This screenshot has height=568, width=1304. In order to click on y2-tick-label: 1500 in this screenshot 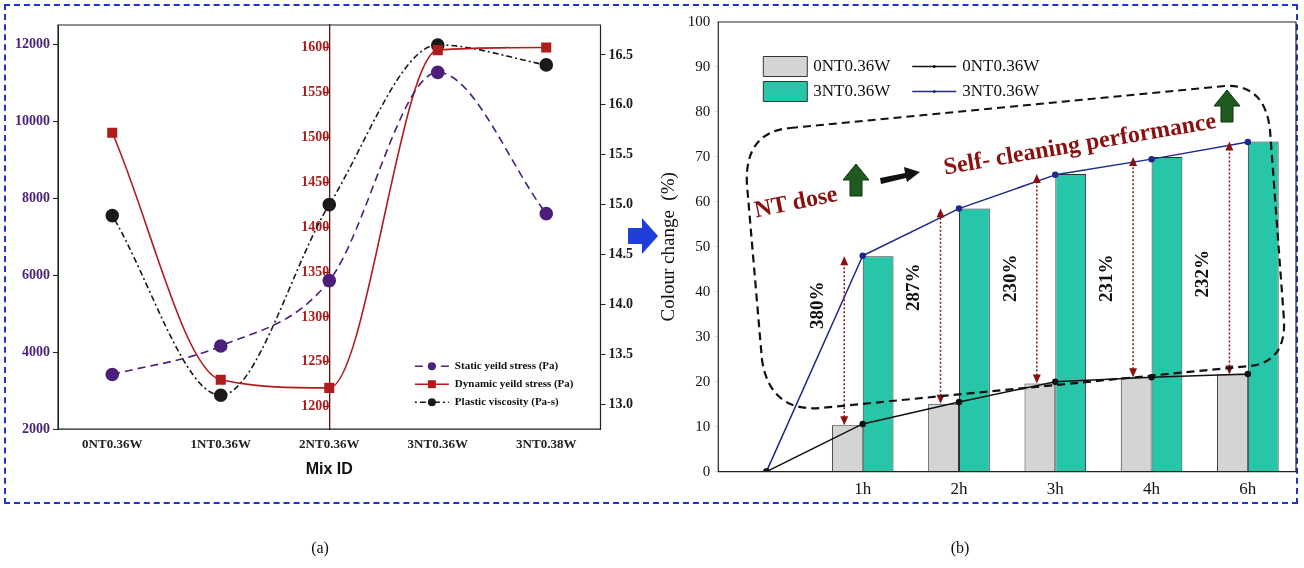, I will do `click(315, 136)`.